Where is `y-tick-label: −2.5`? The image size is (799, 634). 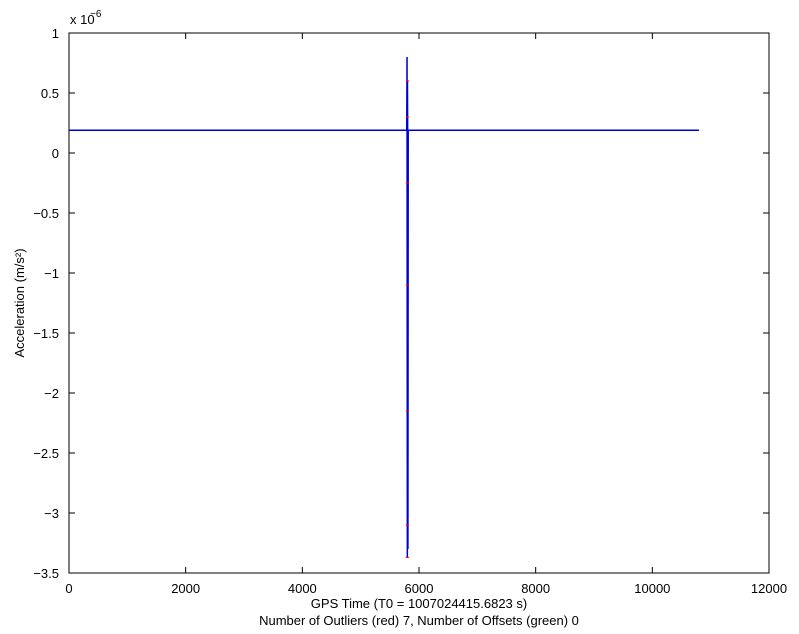
y-tick-label: −2.5 is located at coordinates (46, 453).